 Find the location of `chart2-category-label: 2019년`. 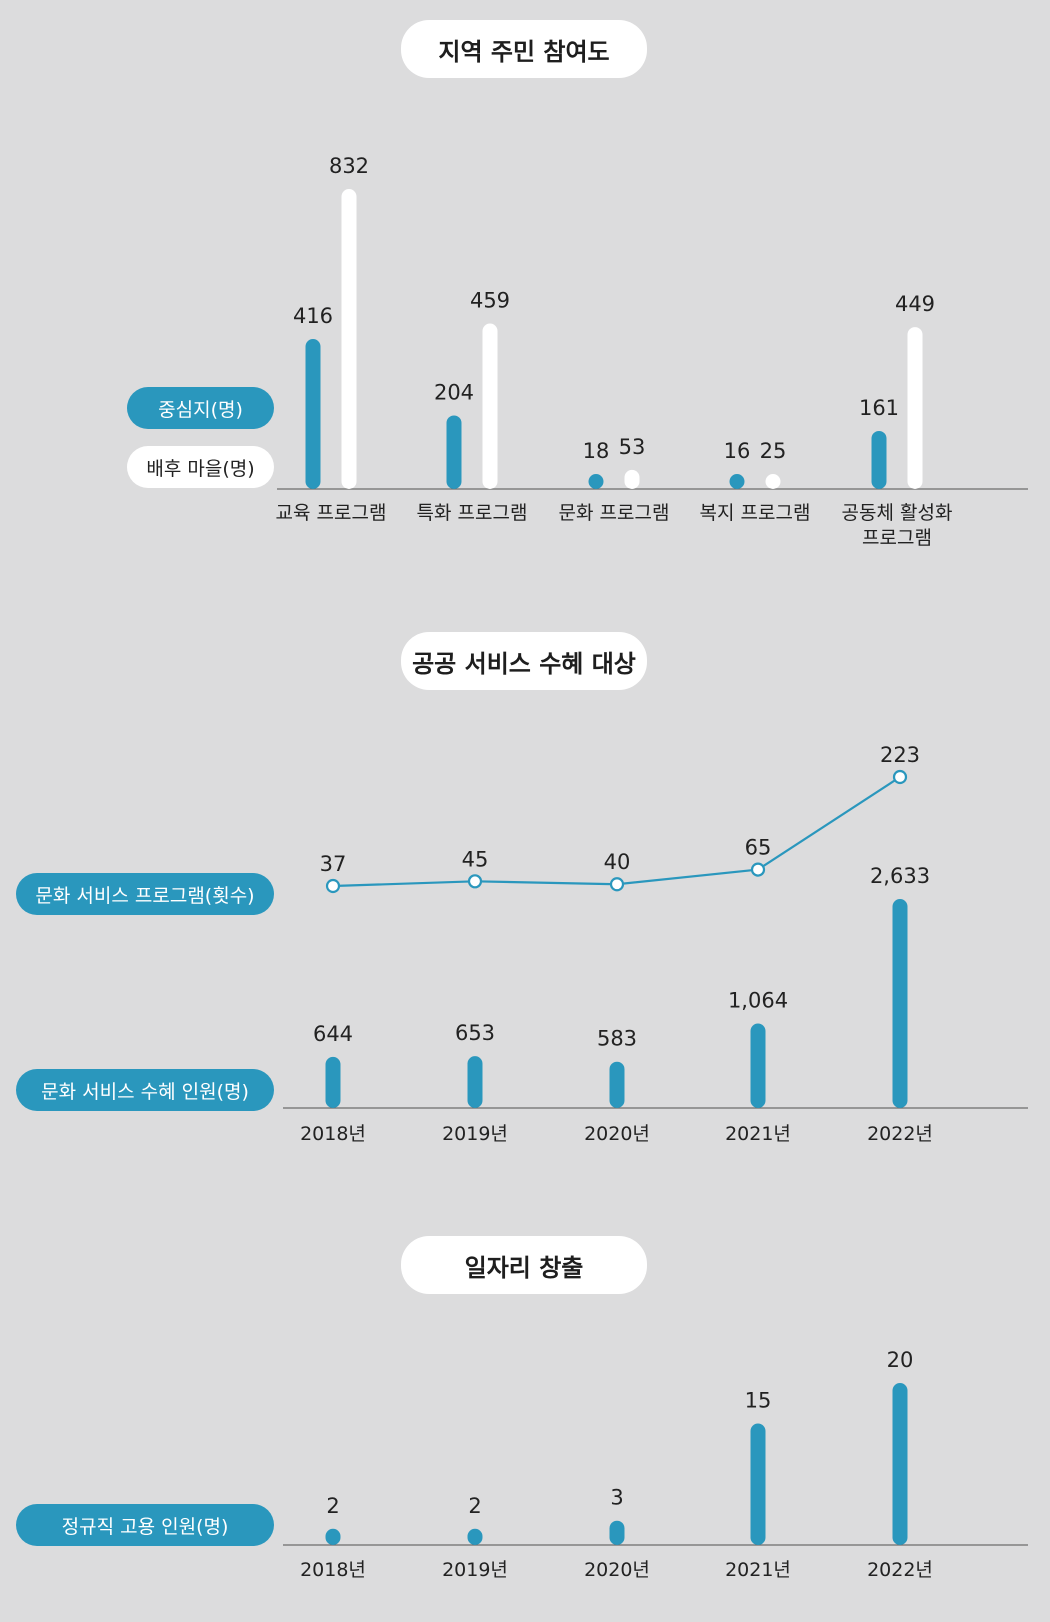

chart2-category-label: 2019년 is located at coordinates (475, 1134).